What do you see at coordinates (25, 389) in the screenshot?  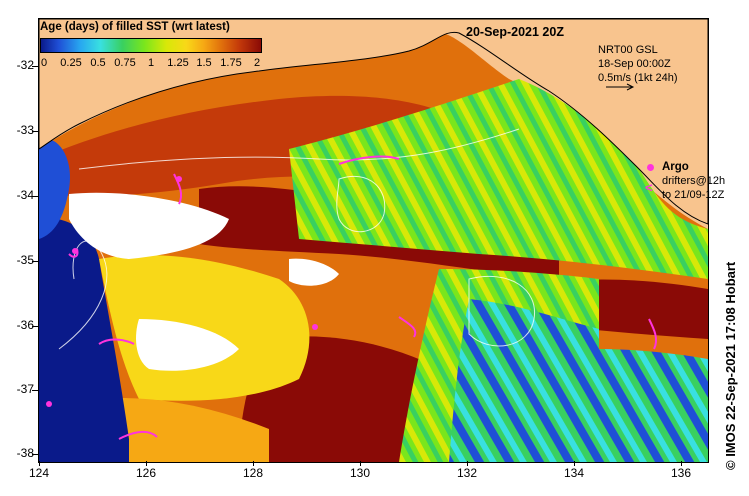 I see `lat-label: -37` at bounding box center [25, 389].